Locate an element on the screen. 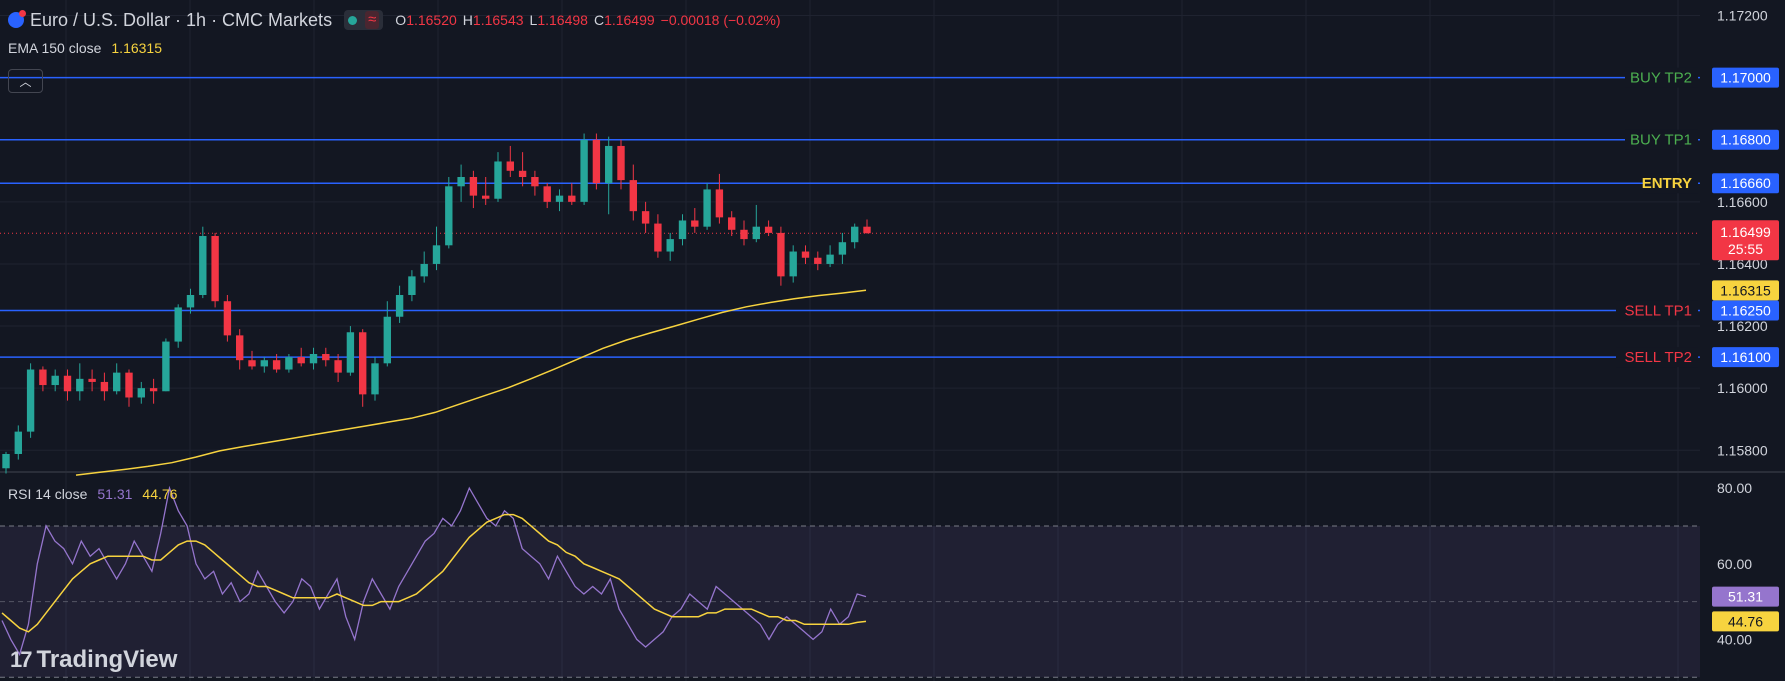 The height and width of the screenshot is (681, 1785). level-price-tag-text: 1.16800 is located at coordinates (1745, 140).